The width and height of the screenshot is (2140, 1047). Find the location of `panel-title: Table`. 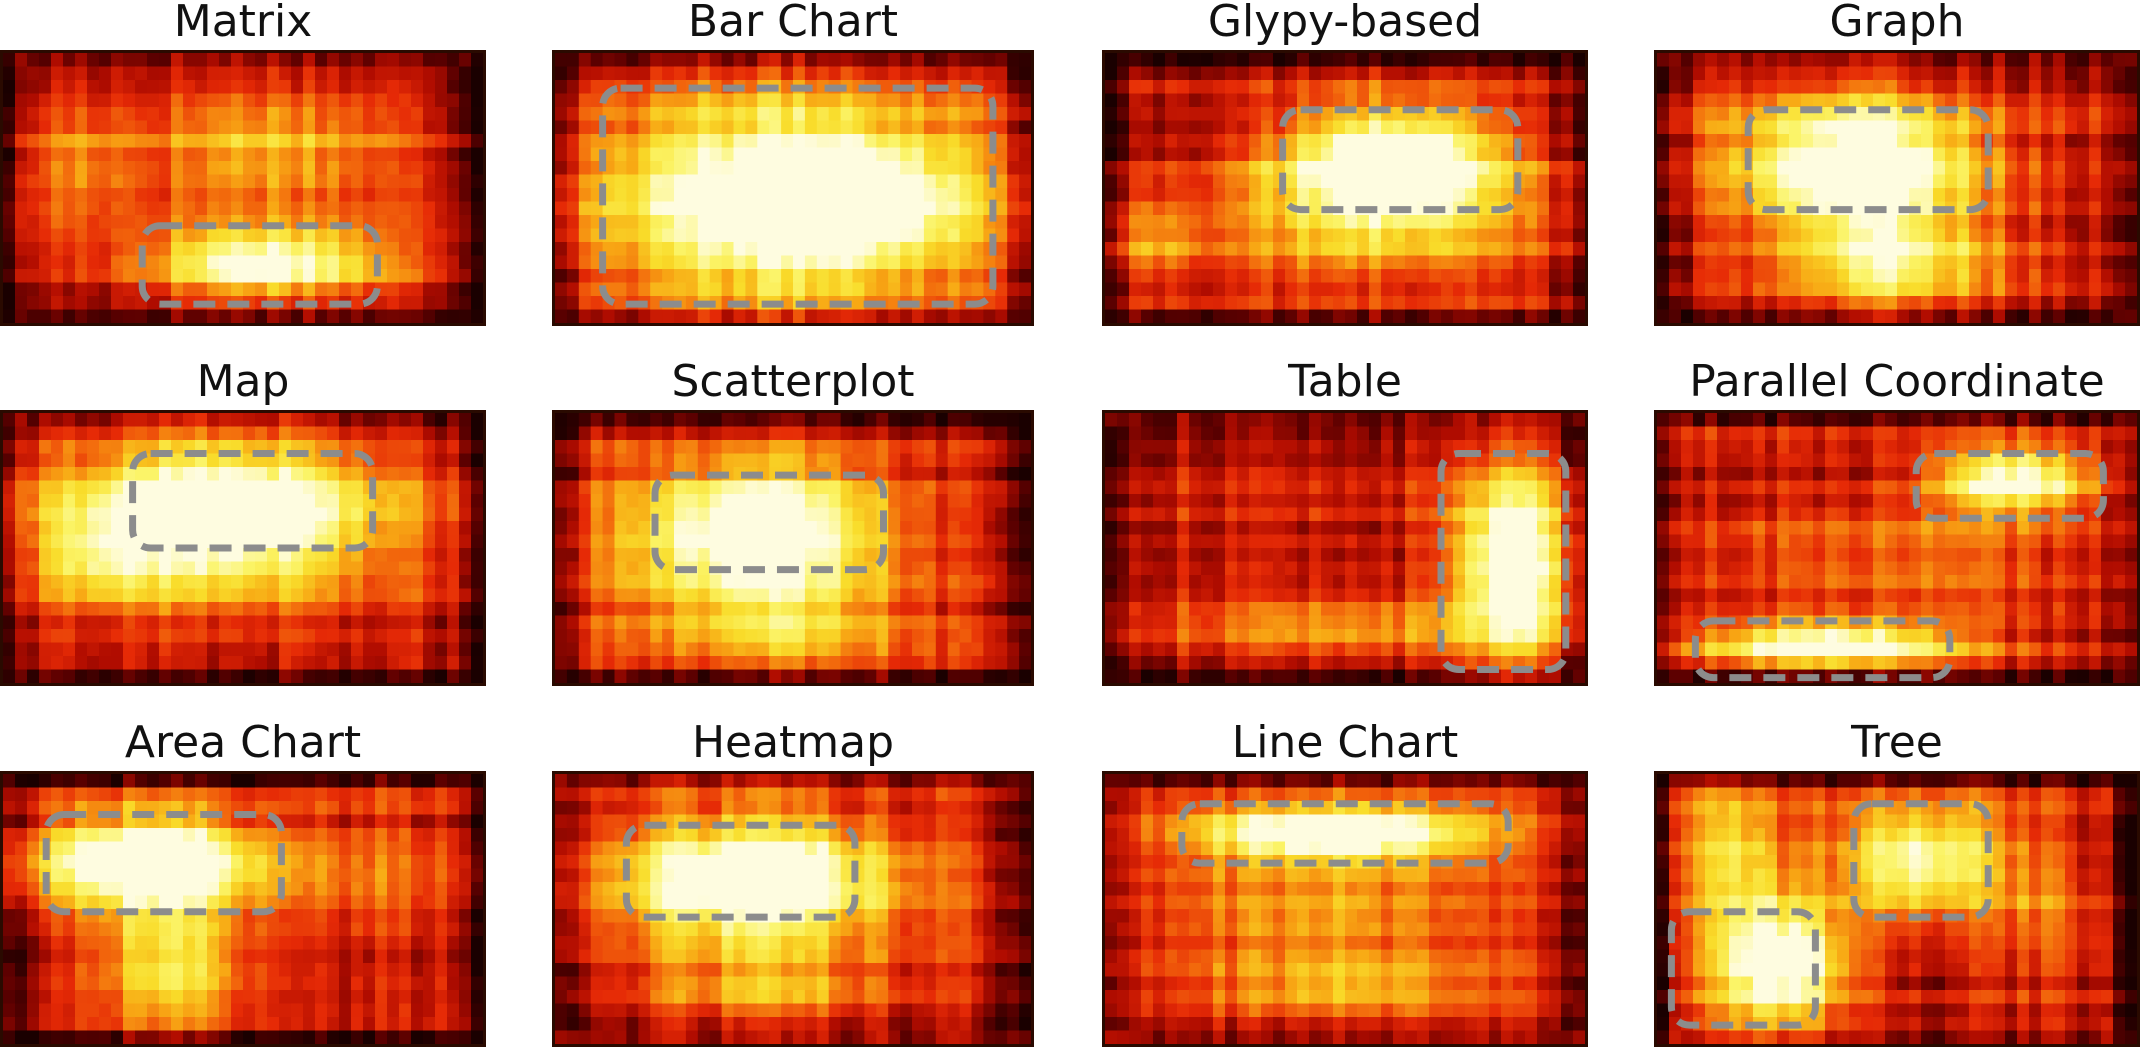

panel-title: Table is located at coordinates (1345, 381).